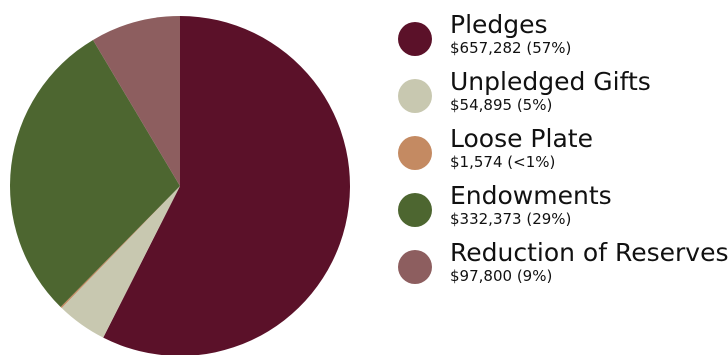 Image resolution: width=728 pixels, height=355 pixels. What do you see at coordinates (136, 101) in the screenshot?
I see `pie-slice-reduction-of-reserves` at bounding box center [136, 101].